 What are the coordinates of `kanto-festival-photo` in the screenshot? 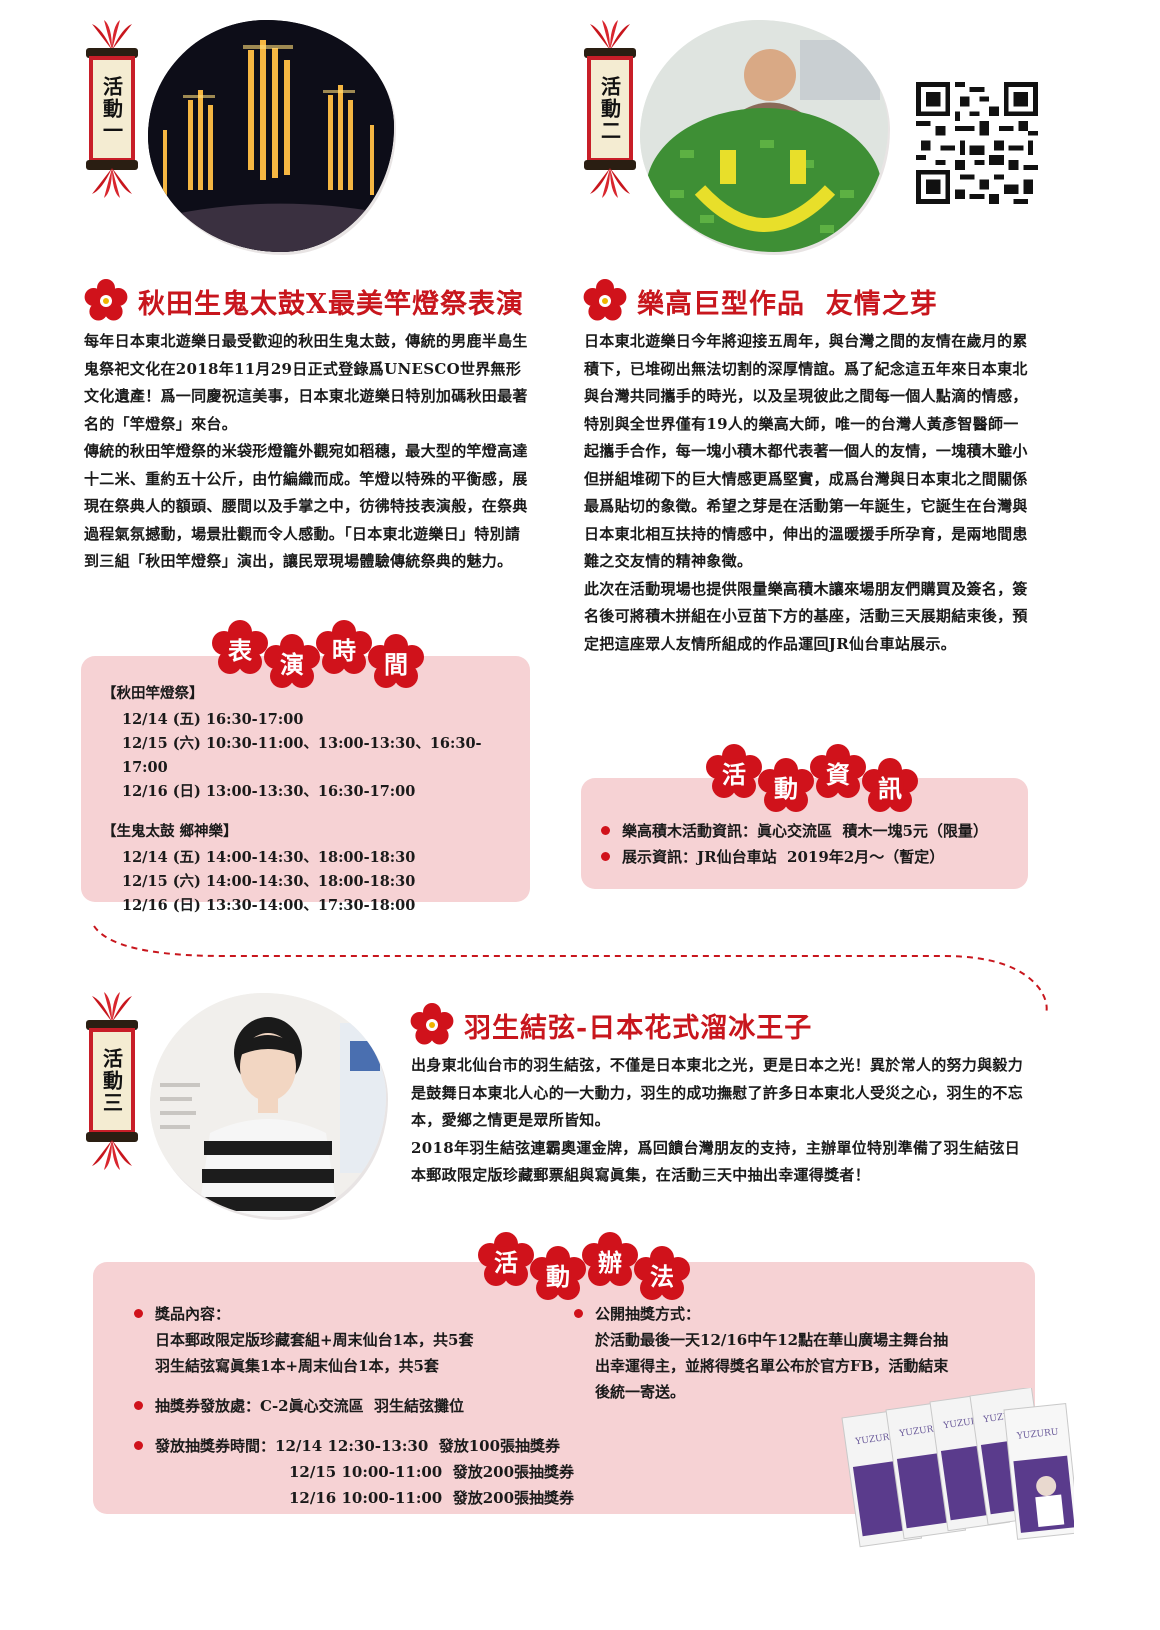 It's located at (271, 136).